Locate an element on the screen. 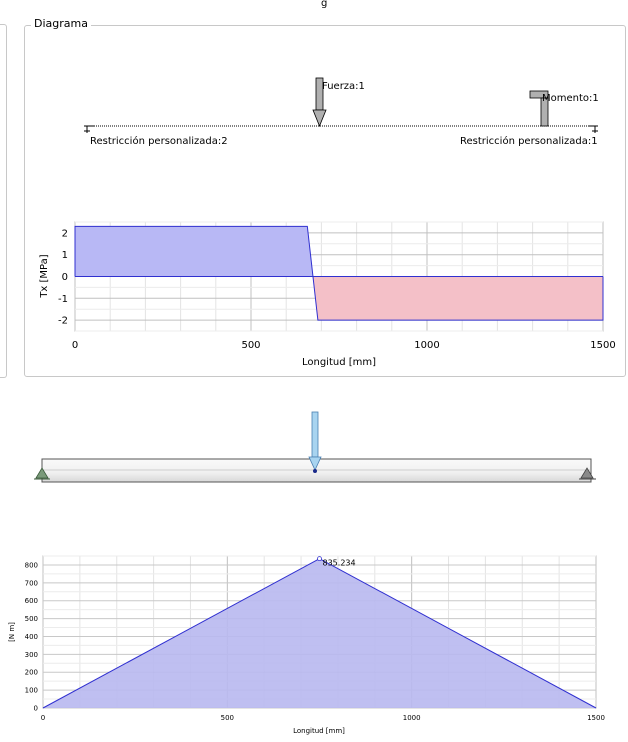 The width and height of the screenshot is (628, 742). shear-y-tick-label: 2 is located at coordinates (65, 233).